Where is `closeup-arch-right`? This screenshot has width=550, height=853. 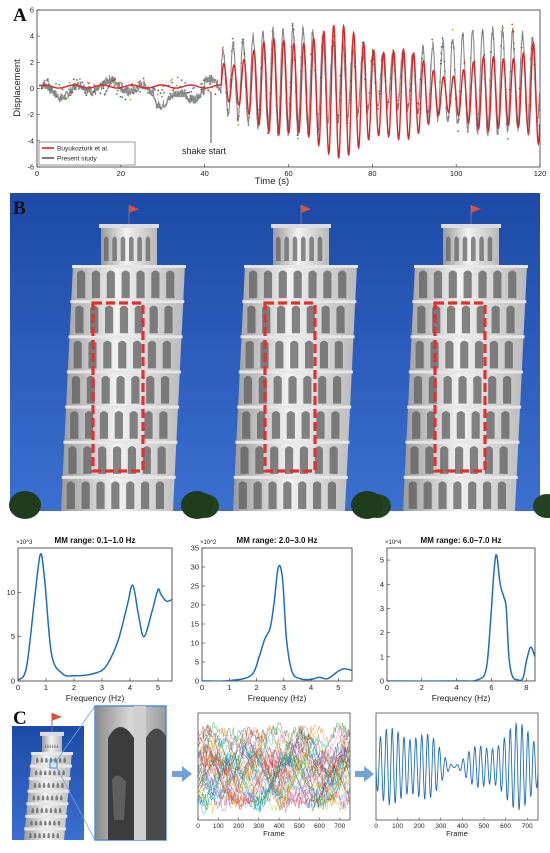
closeup-arch-right is located at coordinates (156, 784).